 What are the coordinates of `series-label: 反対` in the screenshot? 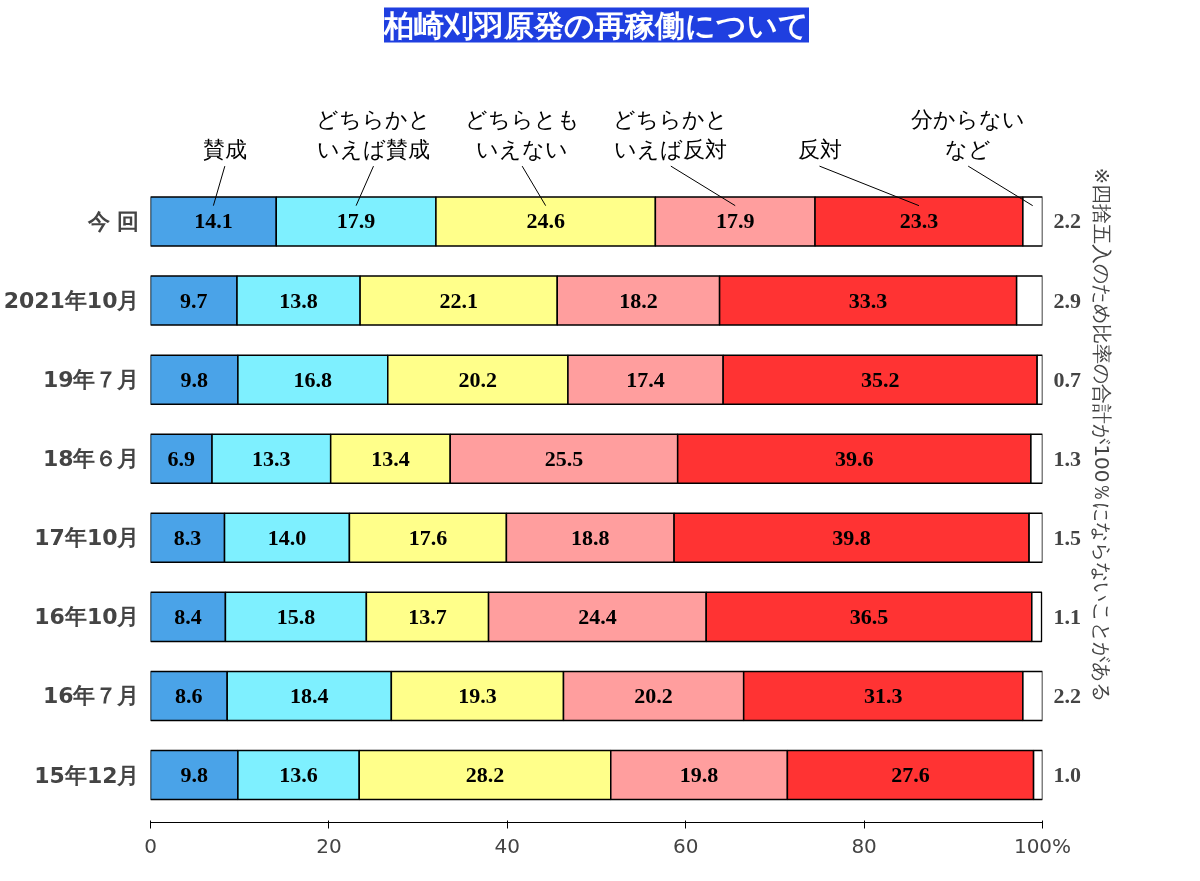 It's located at (819, 150).